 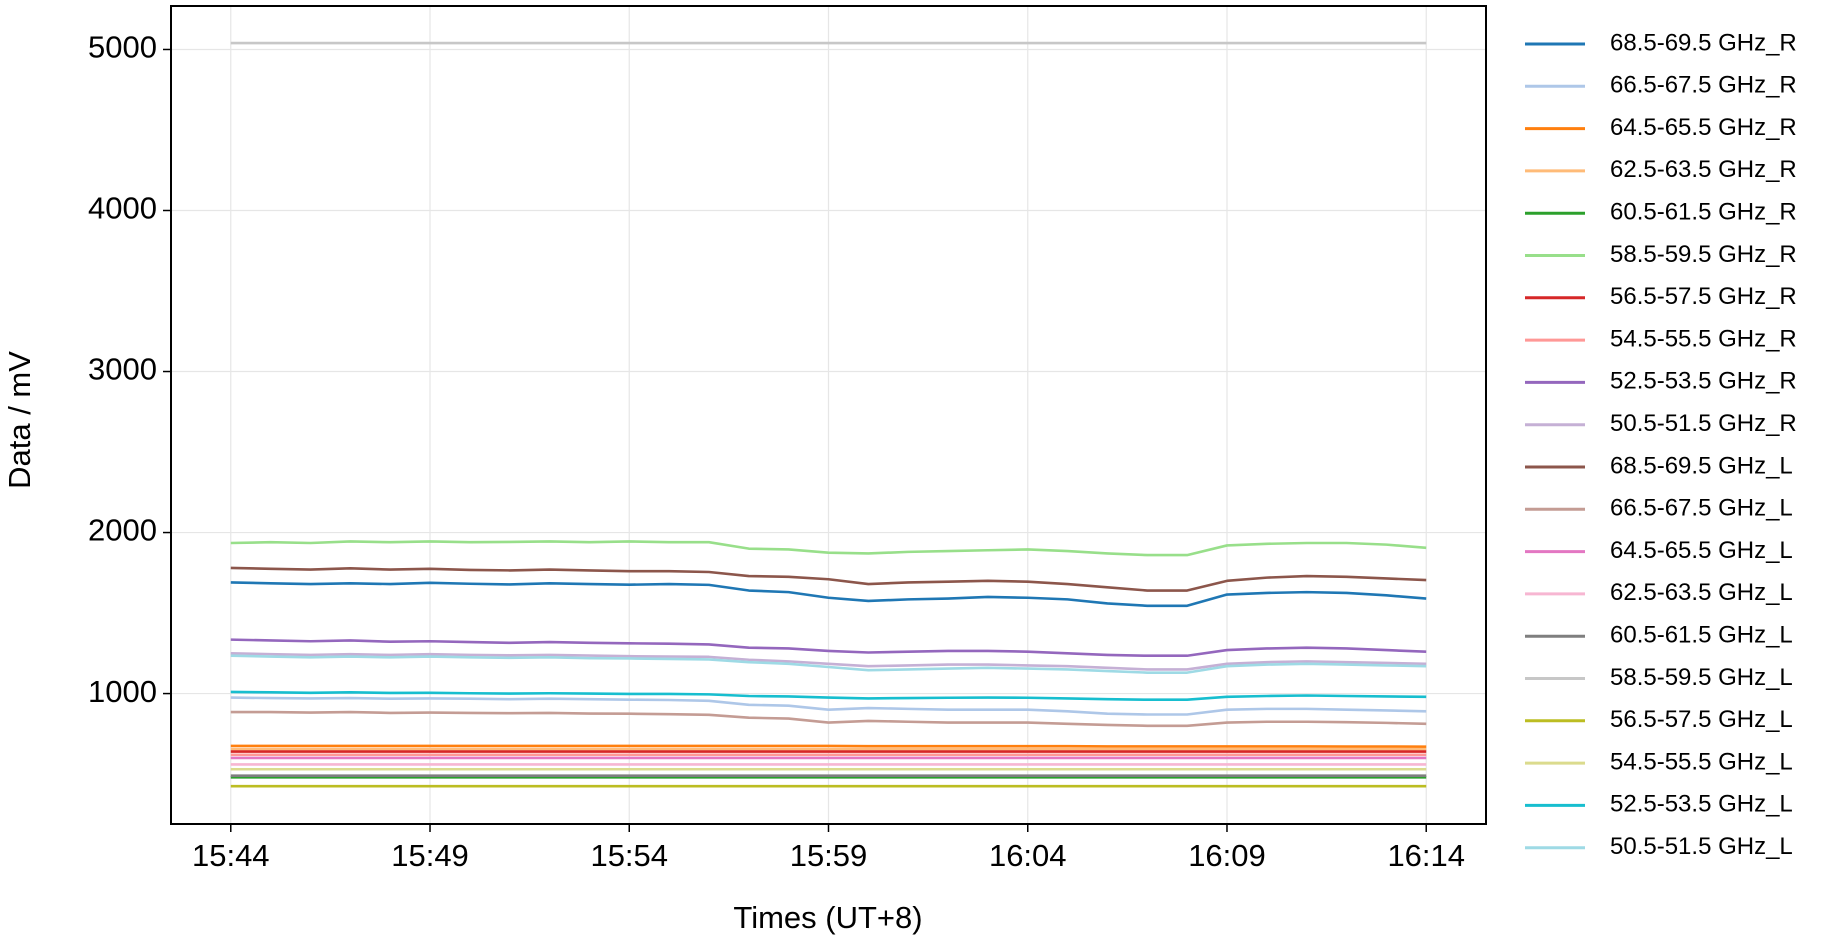 I want to click on legend-label: 60.5-61.5 GHz_R, so click(x=1703, y=212).